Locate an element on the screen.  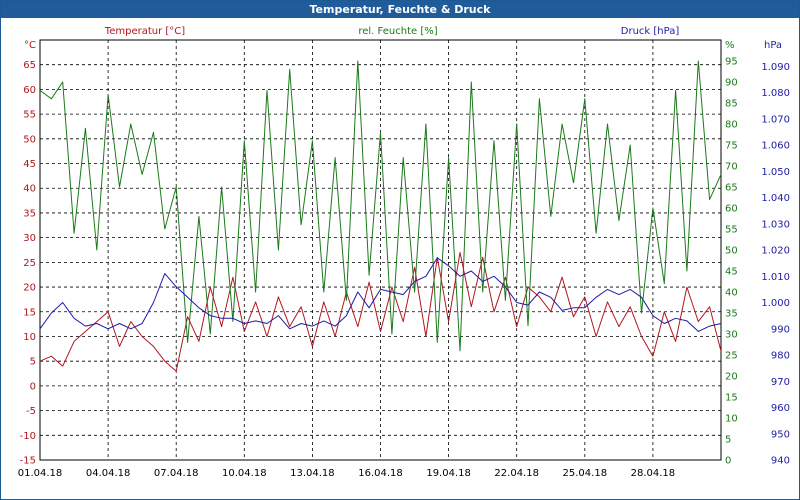
x-tick-label: 01.04.18 is located at coordinates (40, 473).